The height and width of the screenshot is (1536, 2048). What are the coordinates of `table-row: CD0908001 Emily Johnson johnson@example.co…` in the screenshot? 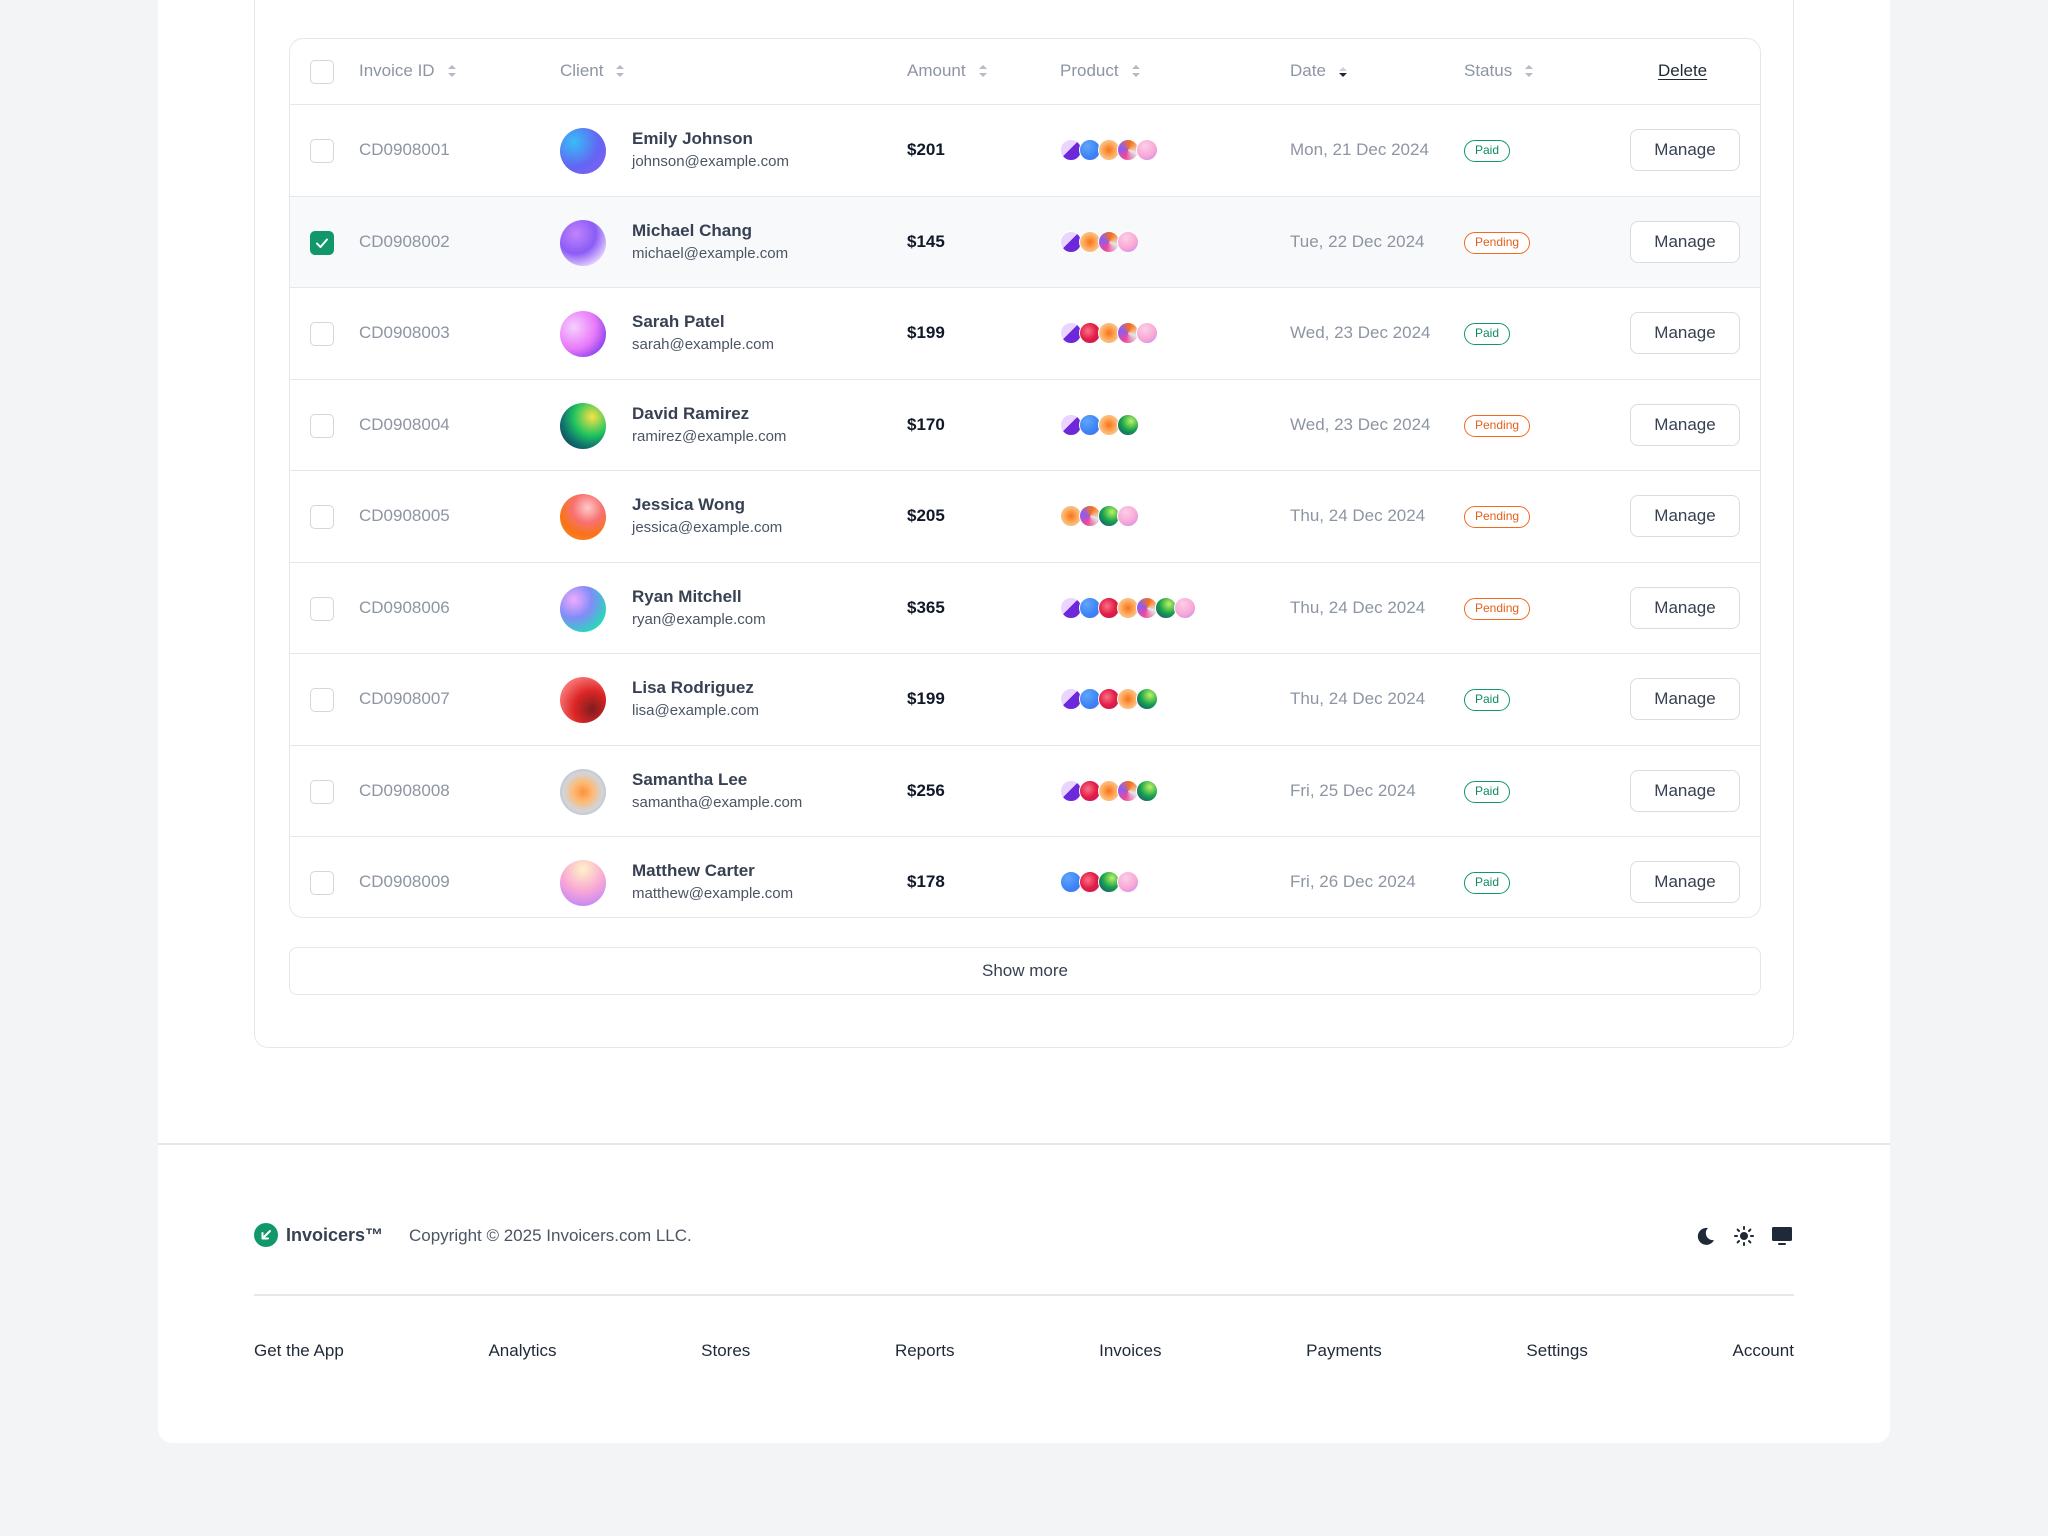 It's located at (1025, 151).